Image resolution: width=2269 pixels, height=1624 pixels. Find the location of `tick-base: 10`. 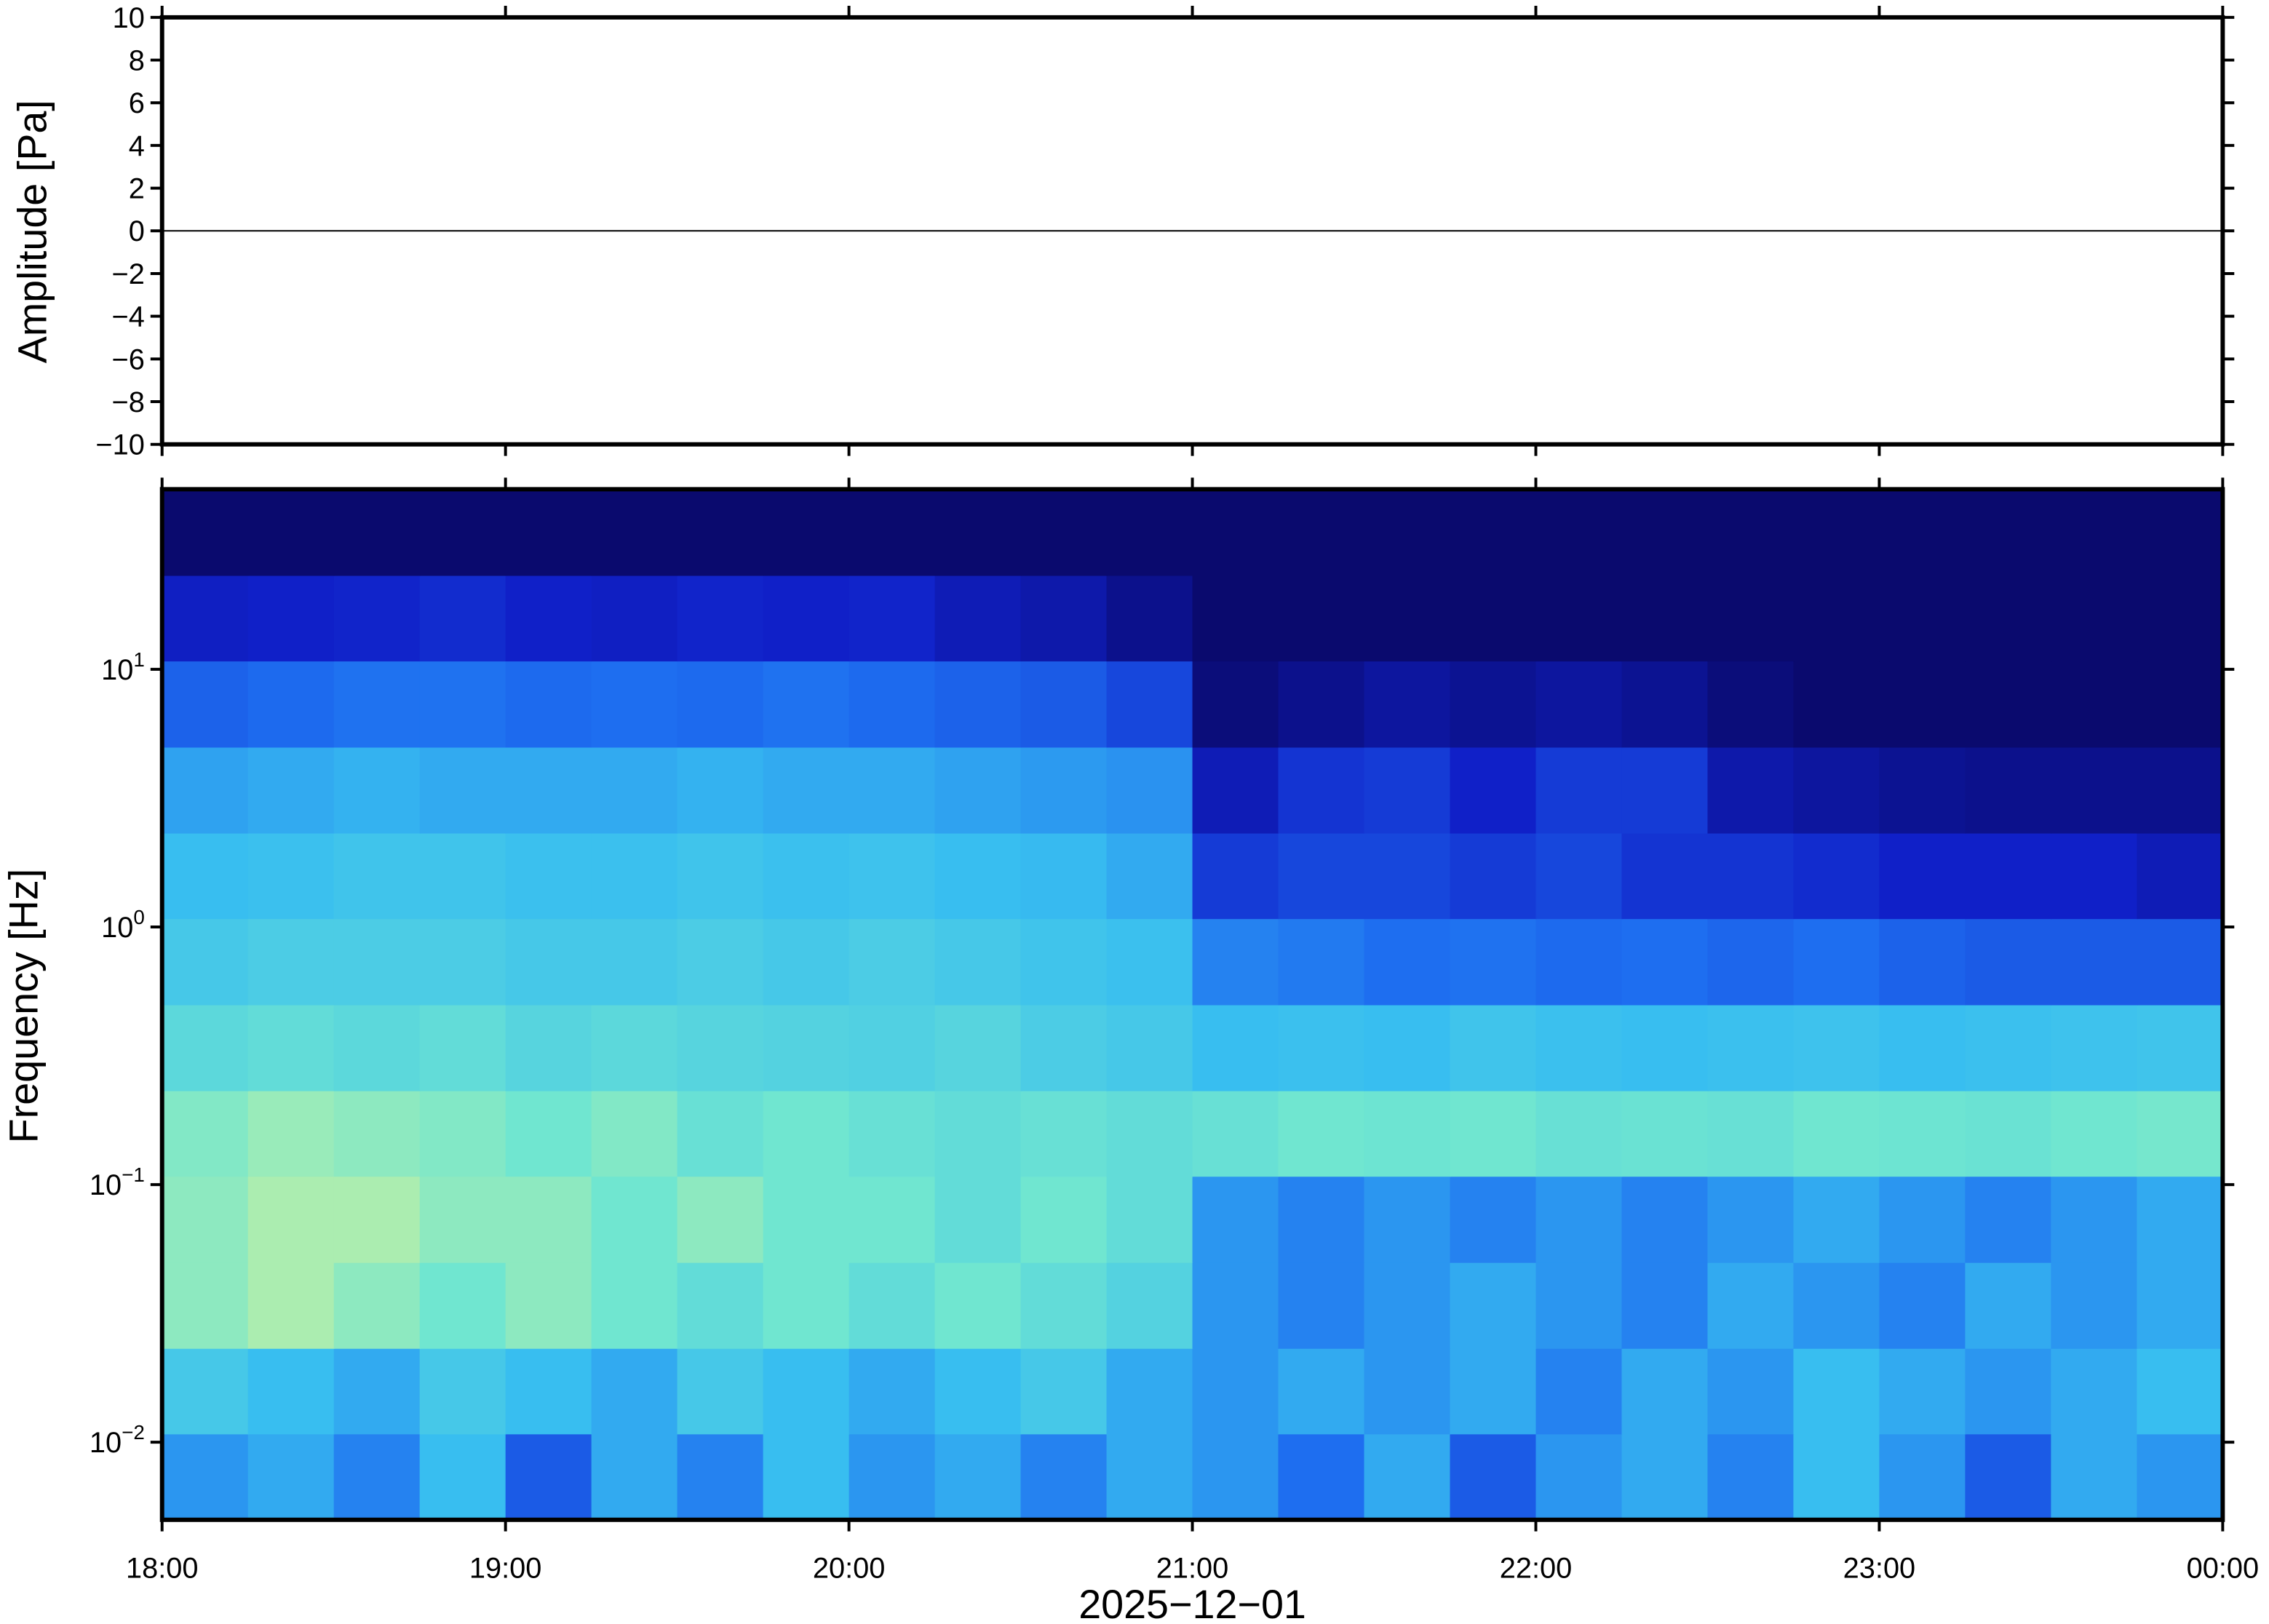

tick-base: 10 is located at coordinates (117, 928).